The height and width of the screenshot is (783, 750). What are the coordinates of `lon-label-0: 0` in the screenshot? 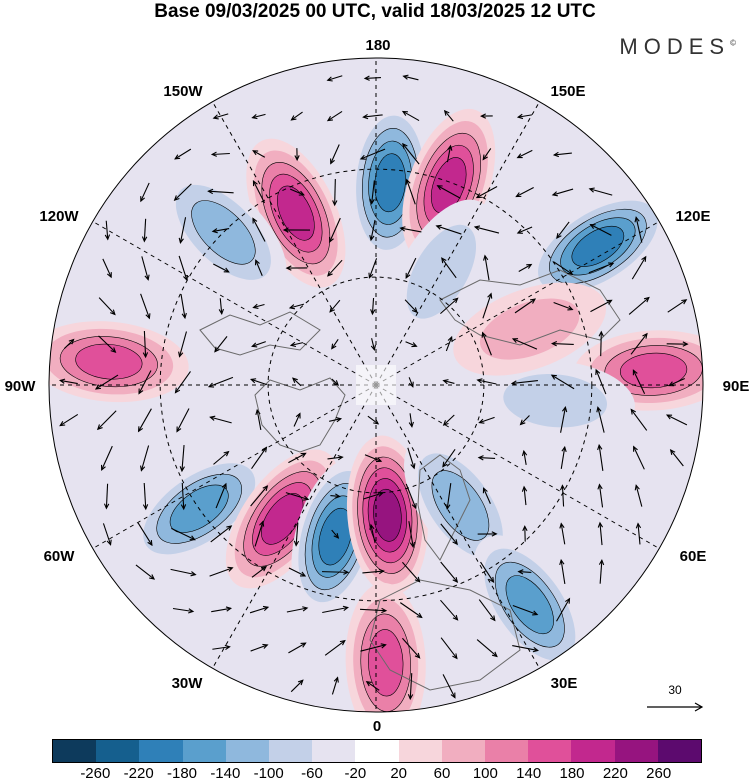 It's located at (377, 726).